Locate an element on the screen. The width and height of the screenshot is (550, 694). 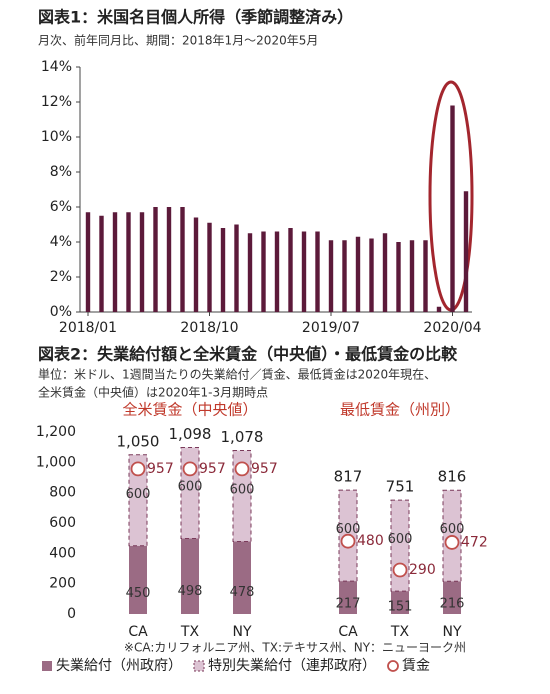
chart-subtitle: 全米賃金（中央値）は2020年1-3月期時点 is located at coordinates (153, 392).